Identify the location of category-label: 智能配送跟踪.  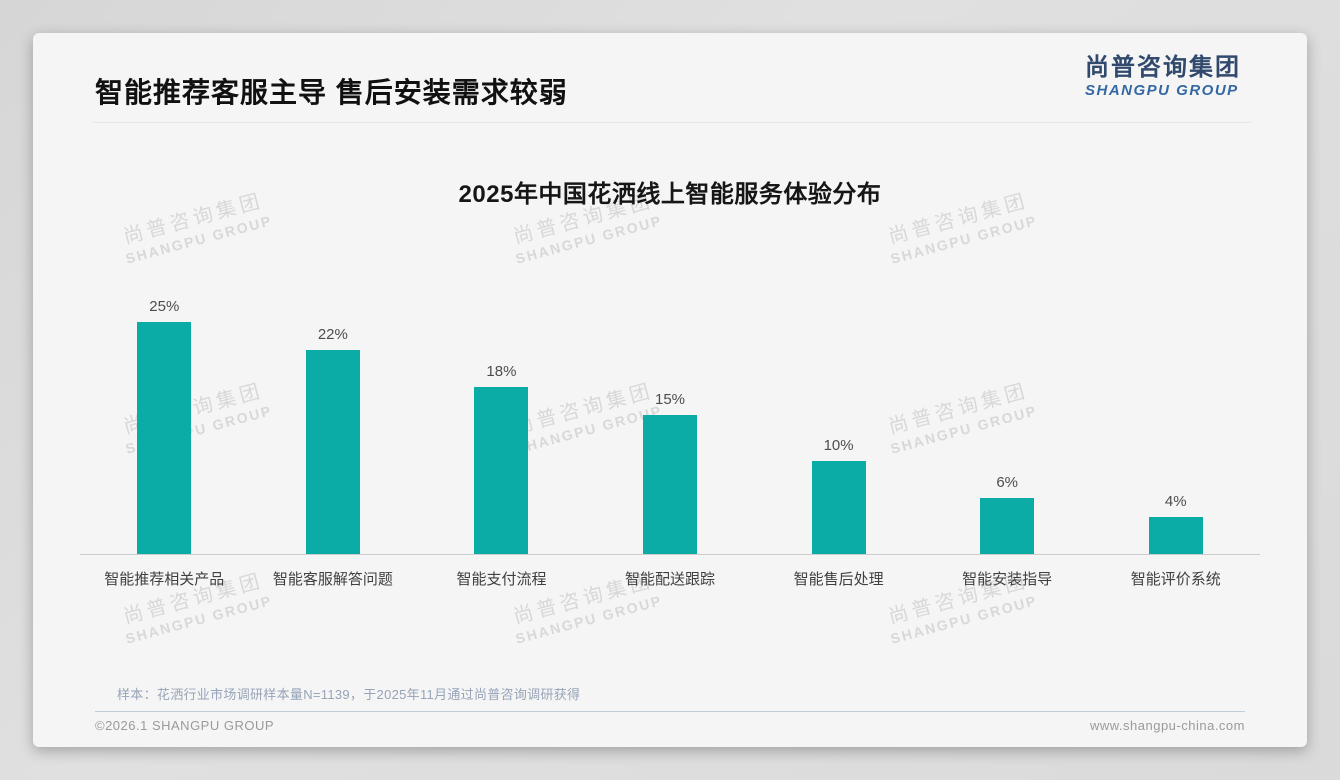
(670, 579).